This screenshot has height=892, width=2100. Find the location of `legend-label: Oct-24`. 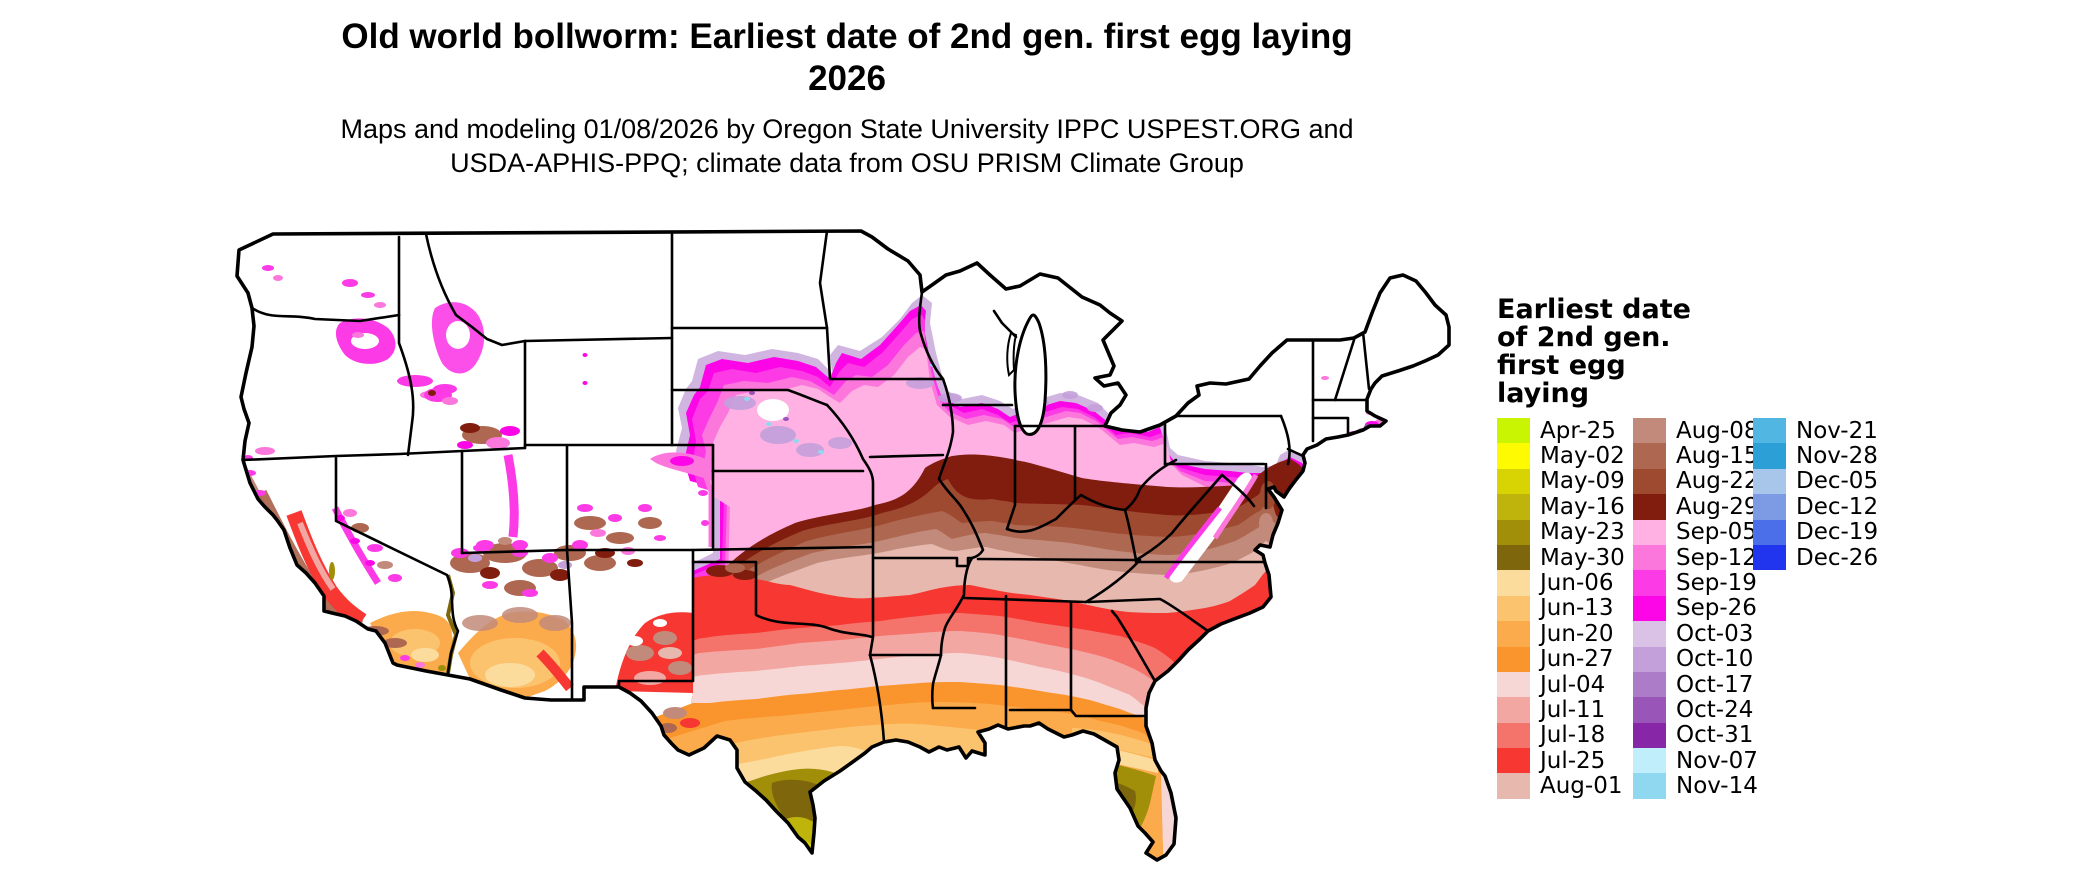

legend-label: Oct-24 is located at coordinates (1715, 710).